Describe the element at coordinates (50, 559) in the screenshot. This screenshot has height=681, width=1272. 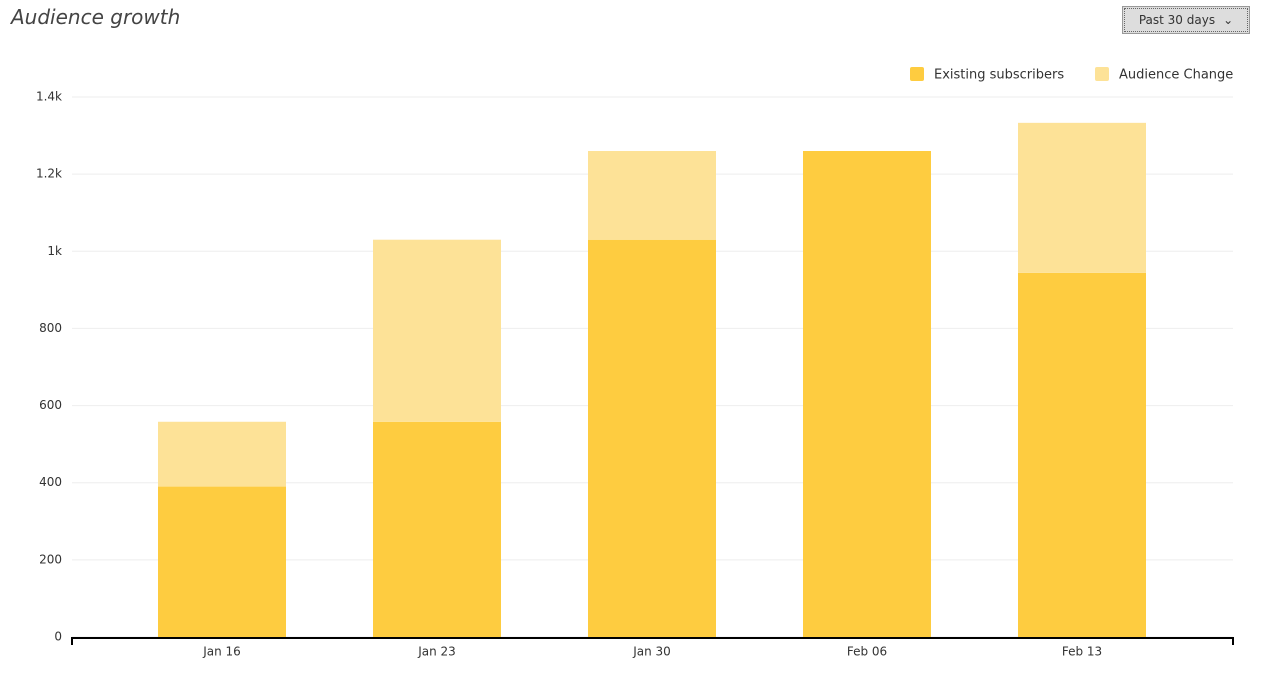
I see `y-tick-label: 200` at that location.